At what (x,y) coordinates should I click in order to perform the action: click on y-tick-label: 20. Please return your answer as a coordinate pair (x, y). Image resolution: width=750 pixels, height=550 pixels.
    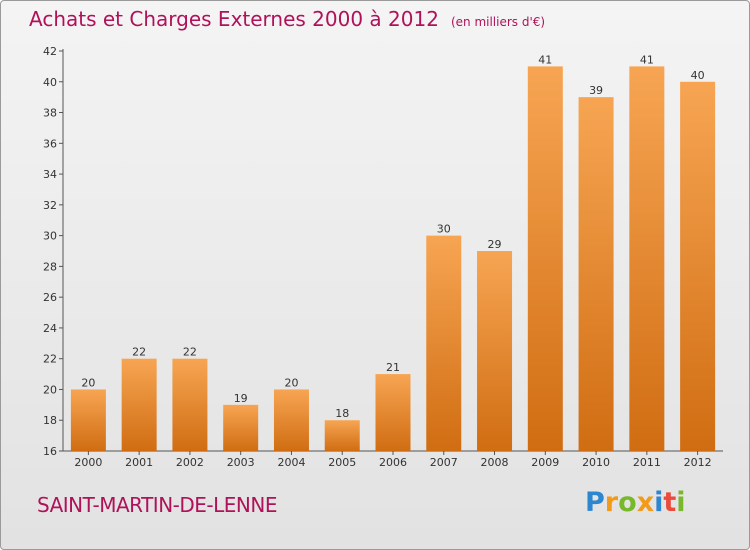
    Looking at the image, I should click on (50, 389).